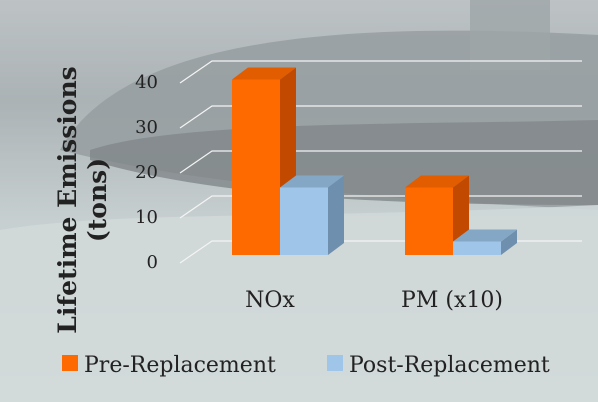 Image resolution: width=598 pixels, height=402 pixels. Describe the element at coordinates (270, 300) in the screenshot. I see `x-category-label-nox: NOx` at that location.